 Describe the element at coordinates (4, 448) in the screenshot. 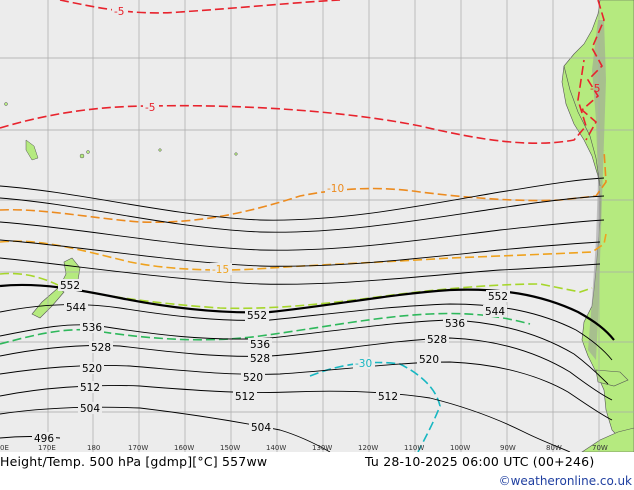

I see `lon-tick: 0E` at that location.